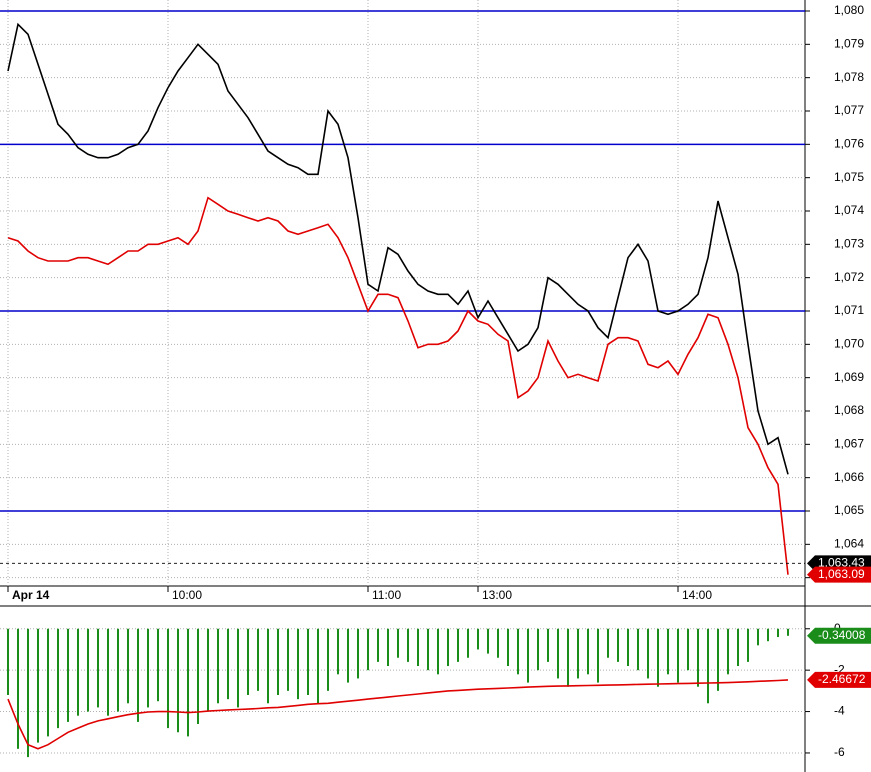 Image resolution: width=871 pixels, height=772 pixels. I want to click on y-tick-label: -4, so click(839, 711).